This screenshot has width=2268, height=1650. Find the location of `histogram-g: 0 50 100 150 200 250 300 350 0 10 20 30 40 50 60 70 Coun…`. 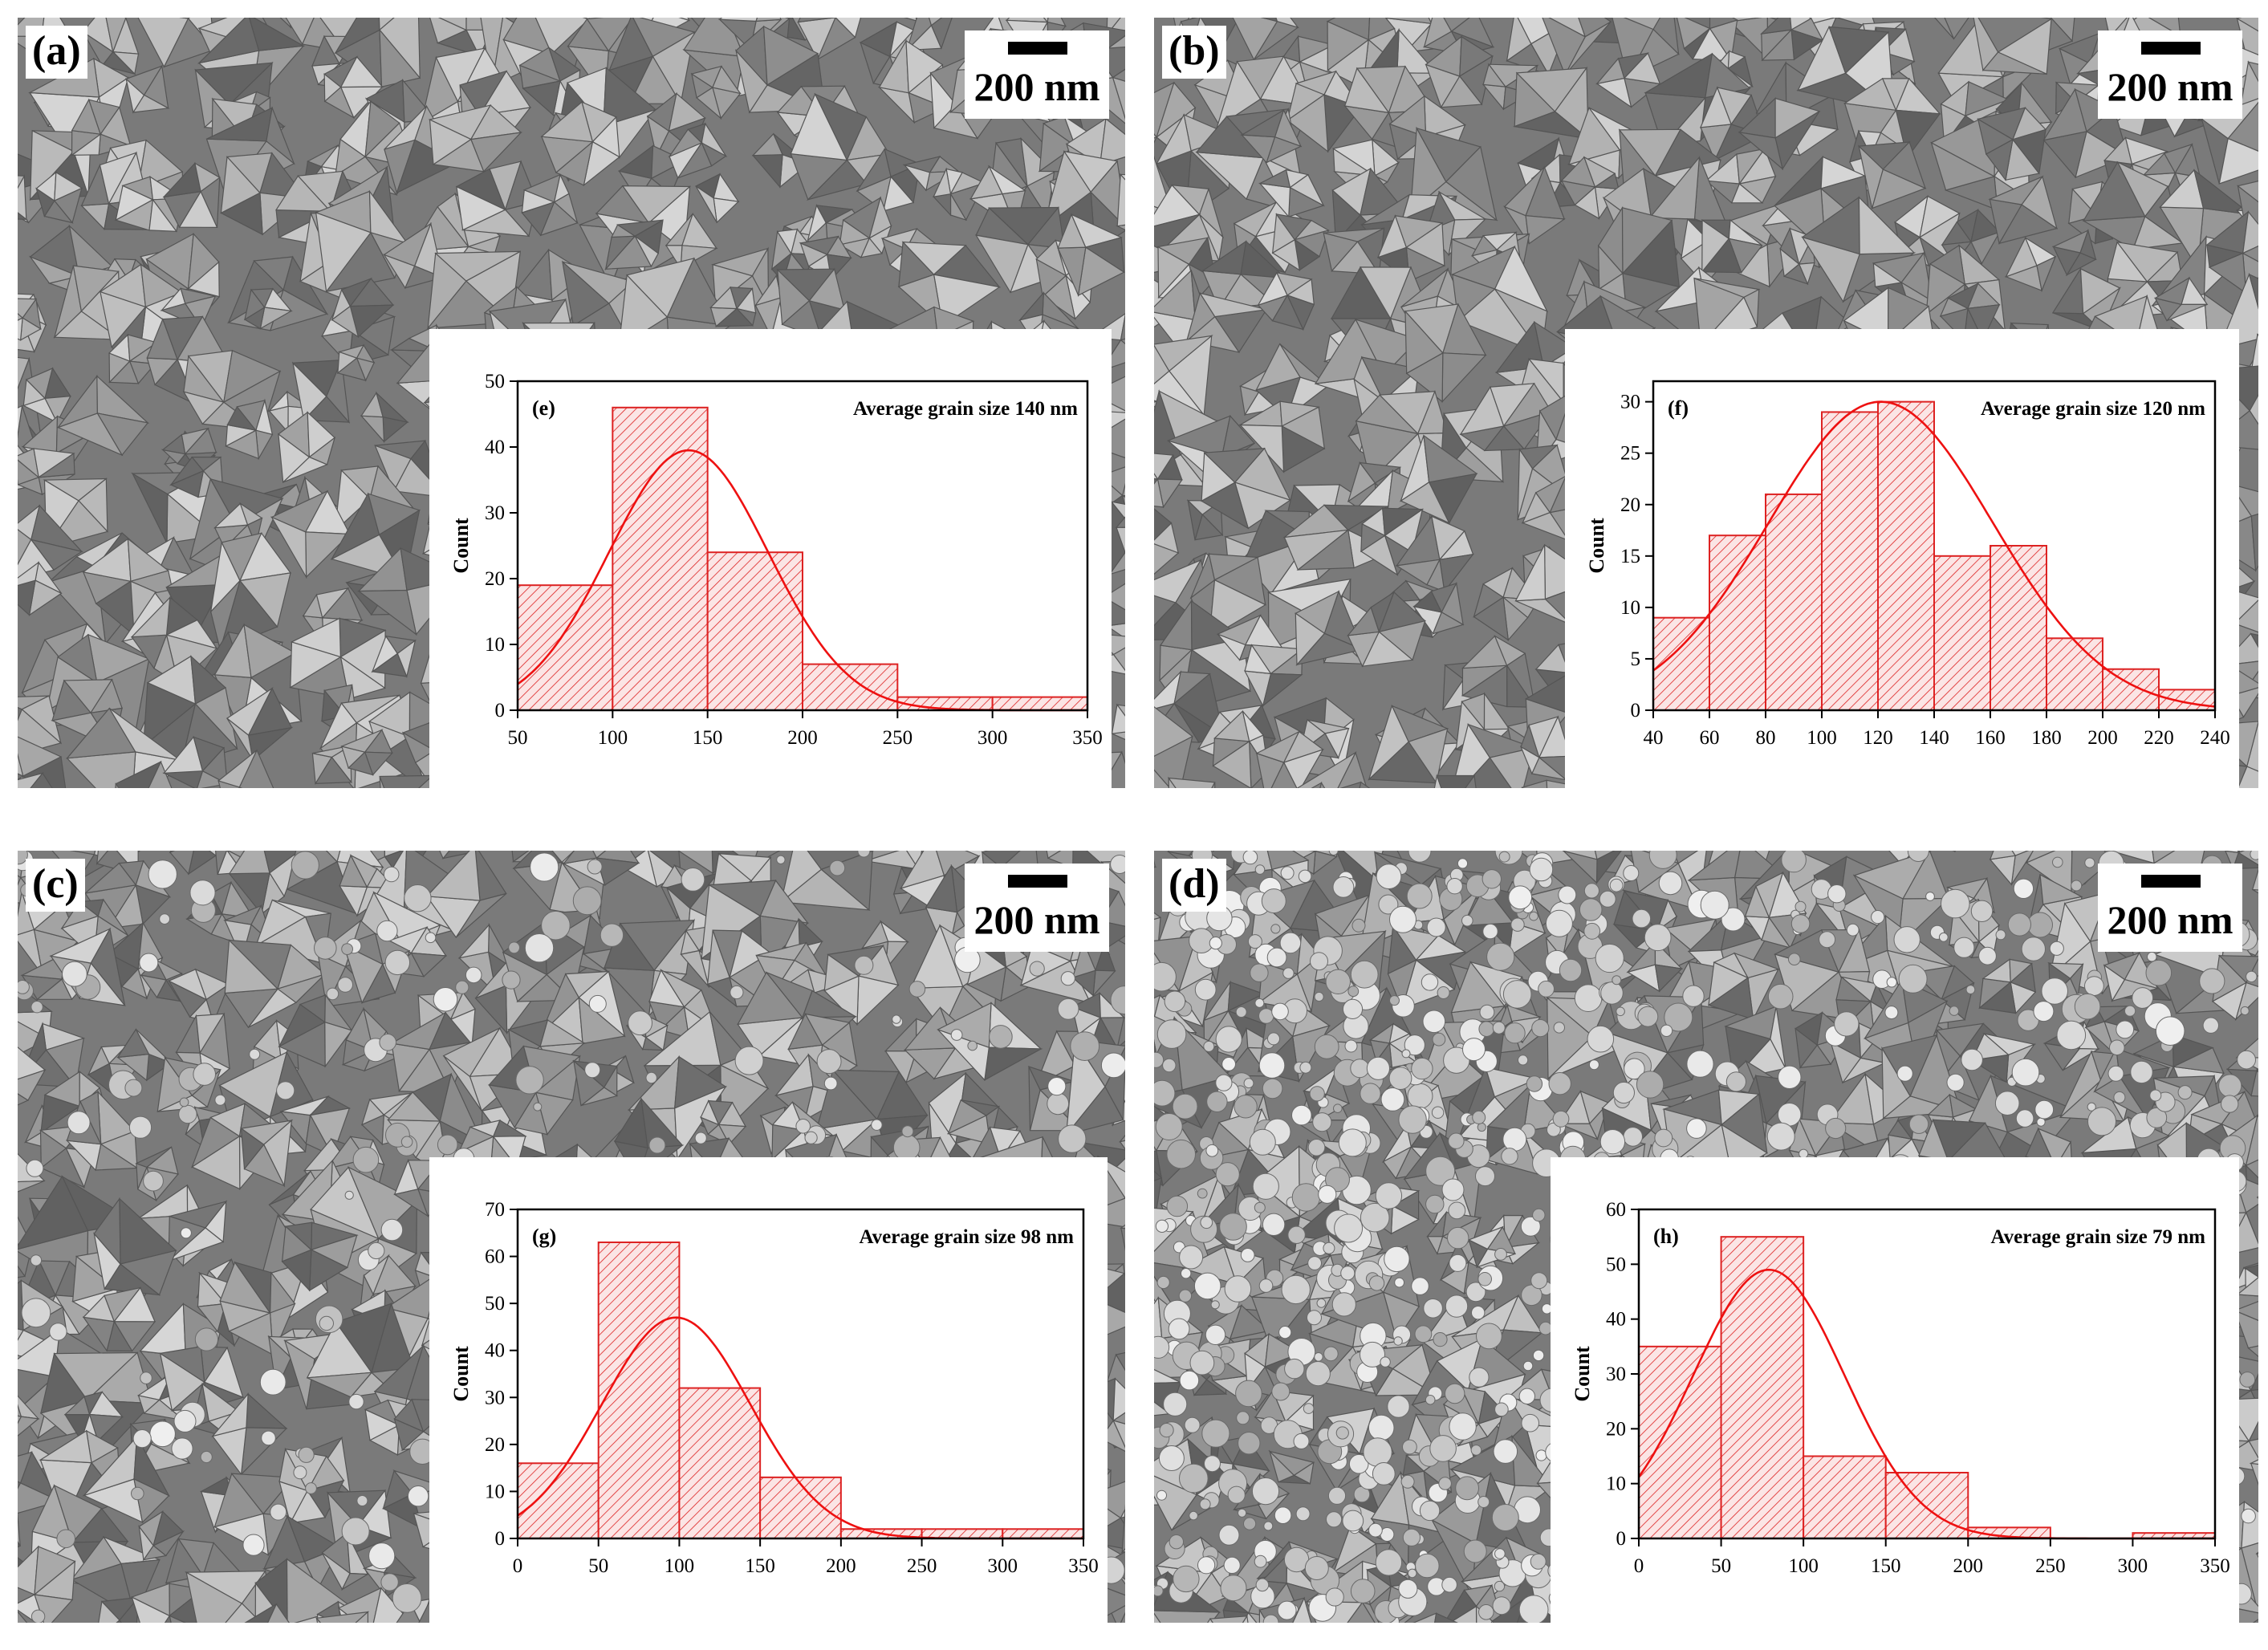

histogram-g: 0 50 100 150 200 250 300 350 0 10 20 30 40 50 60 70 Coun… is located at coordinates (769, 1398).